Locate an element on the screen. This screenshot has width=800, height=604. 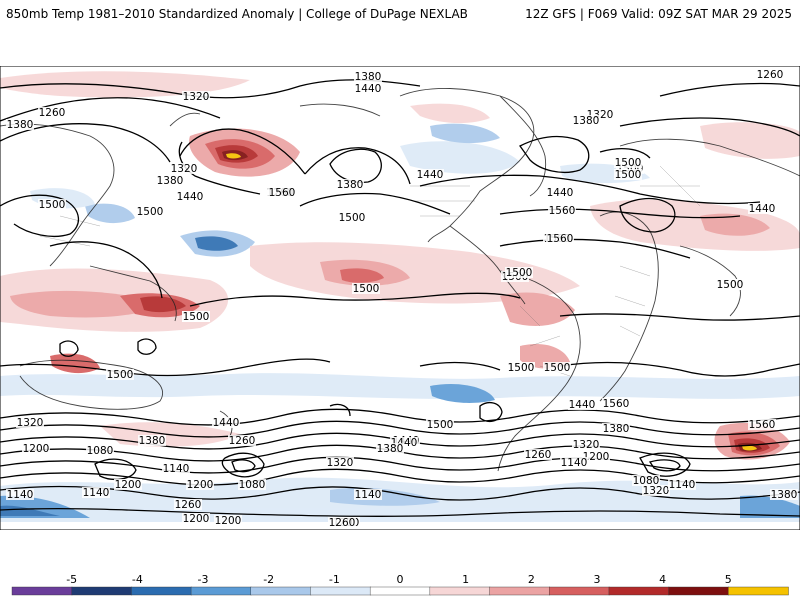
colorbar-tick-label: -1 is located at coordinates (334, 579).